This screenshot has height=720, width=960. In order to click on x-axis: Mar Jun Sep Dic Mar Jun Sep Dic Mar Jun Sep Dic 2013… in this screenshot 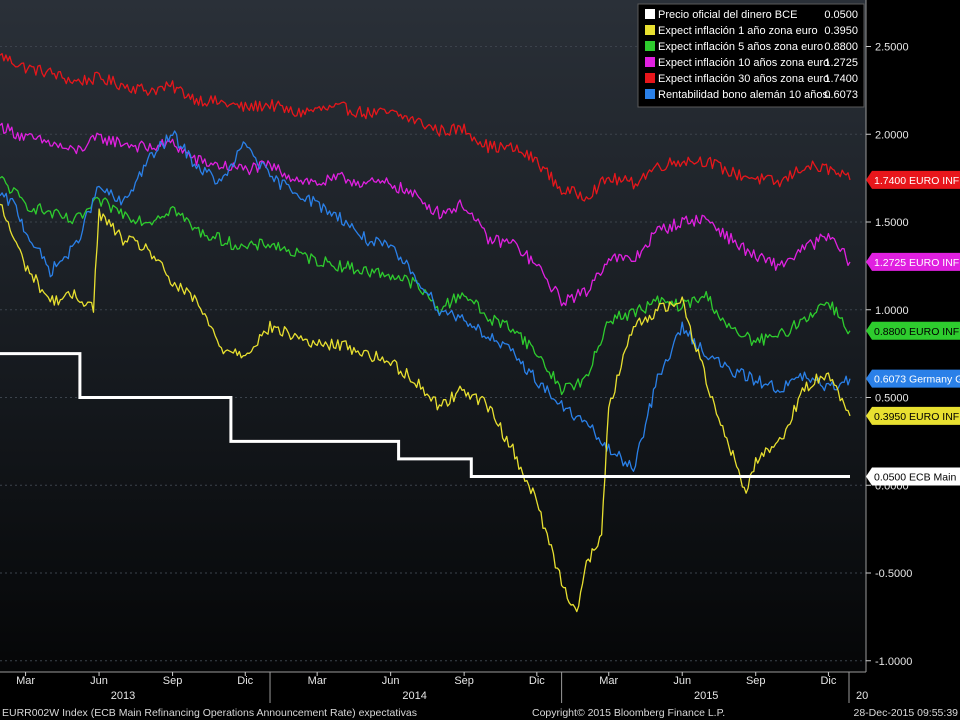, I will do `click(434, 687)`.